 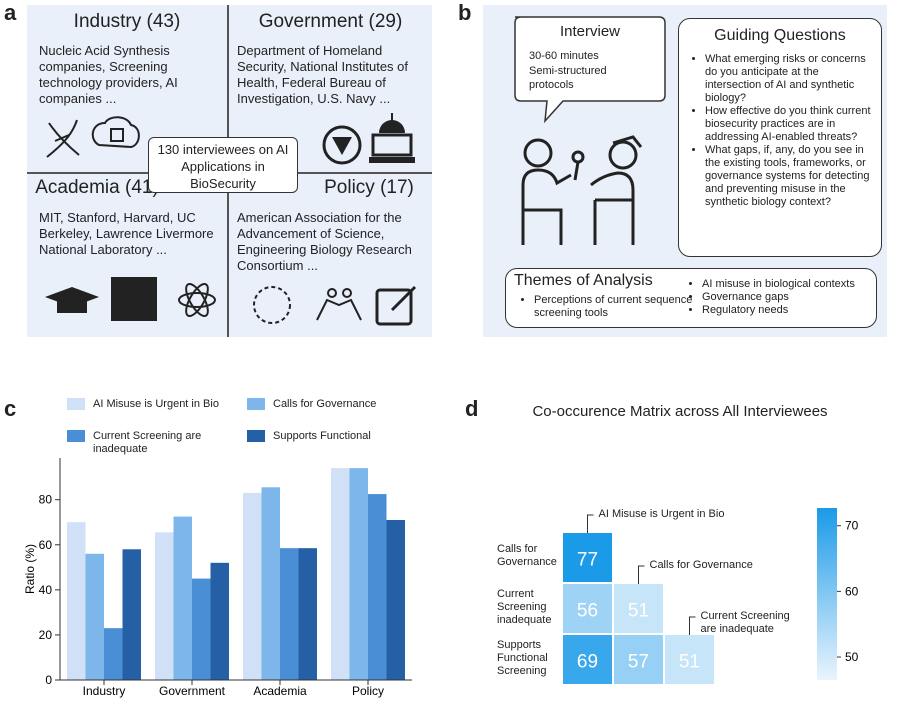 What do you see at coordinates (63, 138) in the screenshot?
I see `dna-icon` at bounding box center [63, 138].